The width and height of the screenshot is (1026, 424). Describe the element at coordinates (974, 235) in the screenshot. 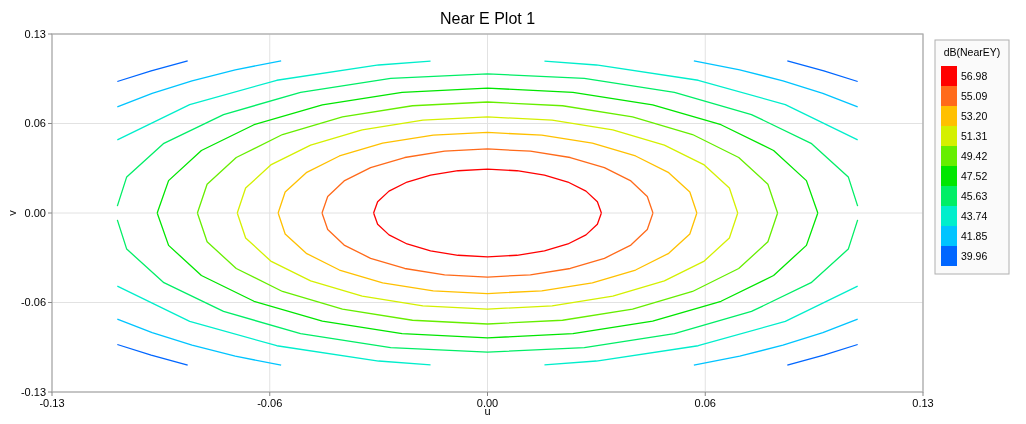

I see `legend-label: 41.85` at that location.